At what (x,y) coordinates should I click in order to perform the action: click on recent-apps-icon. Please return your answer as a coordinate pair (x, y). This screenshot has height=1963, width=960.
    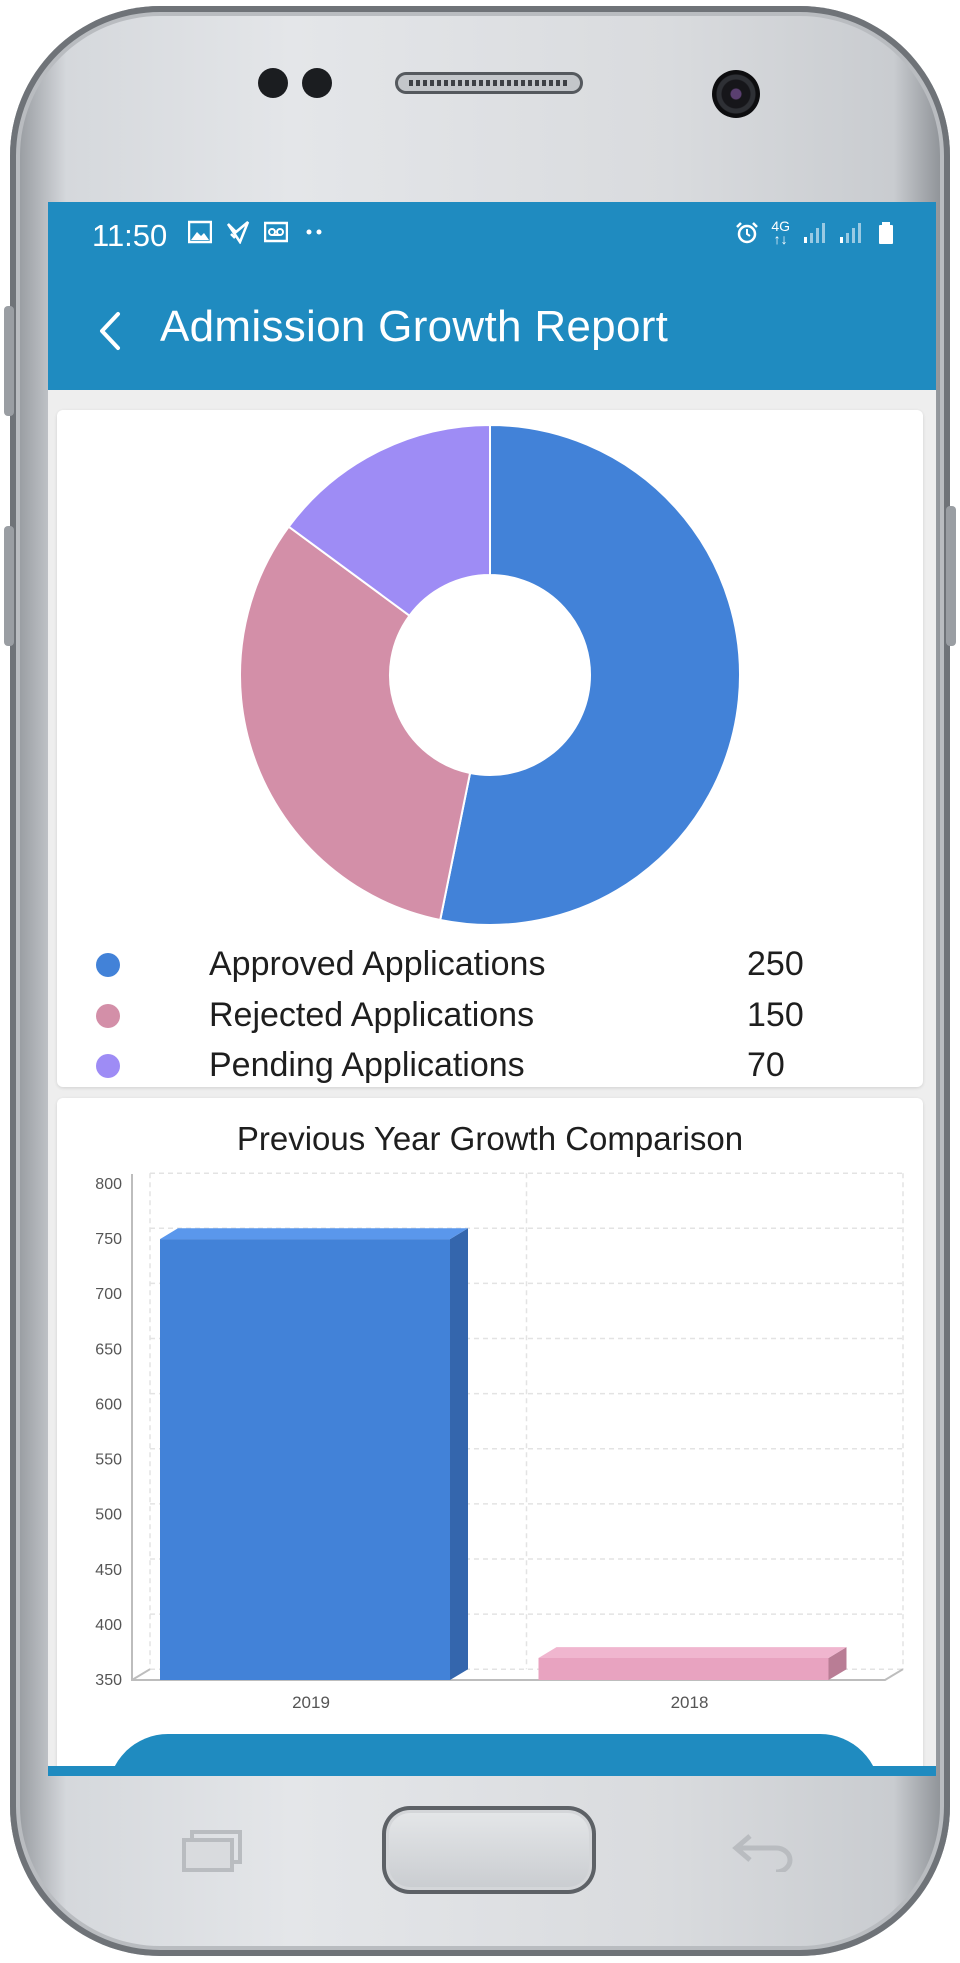
    Looking at the image, I should click on (213, 1855).